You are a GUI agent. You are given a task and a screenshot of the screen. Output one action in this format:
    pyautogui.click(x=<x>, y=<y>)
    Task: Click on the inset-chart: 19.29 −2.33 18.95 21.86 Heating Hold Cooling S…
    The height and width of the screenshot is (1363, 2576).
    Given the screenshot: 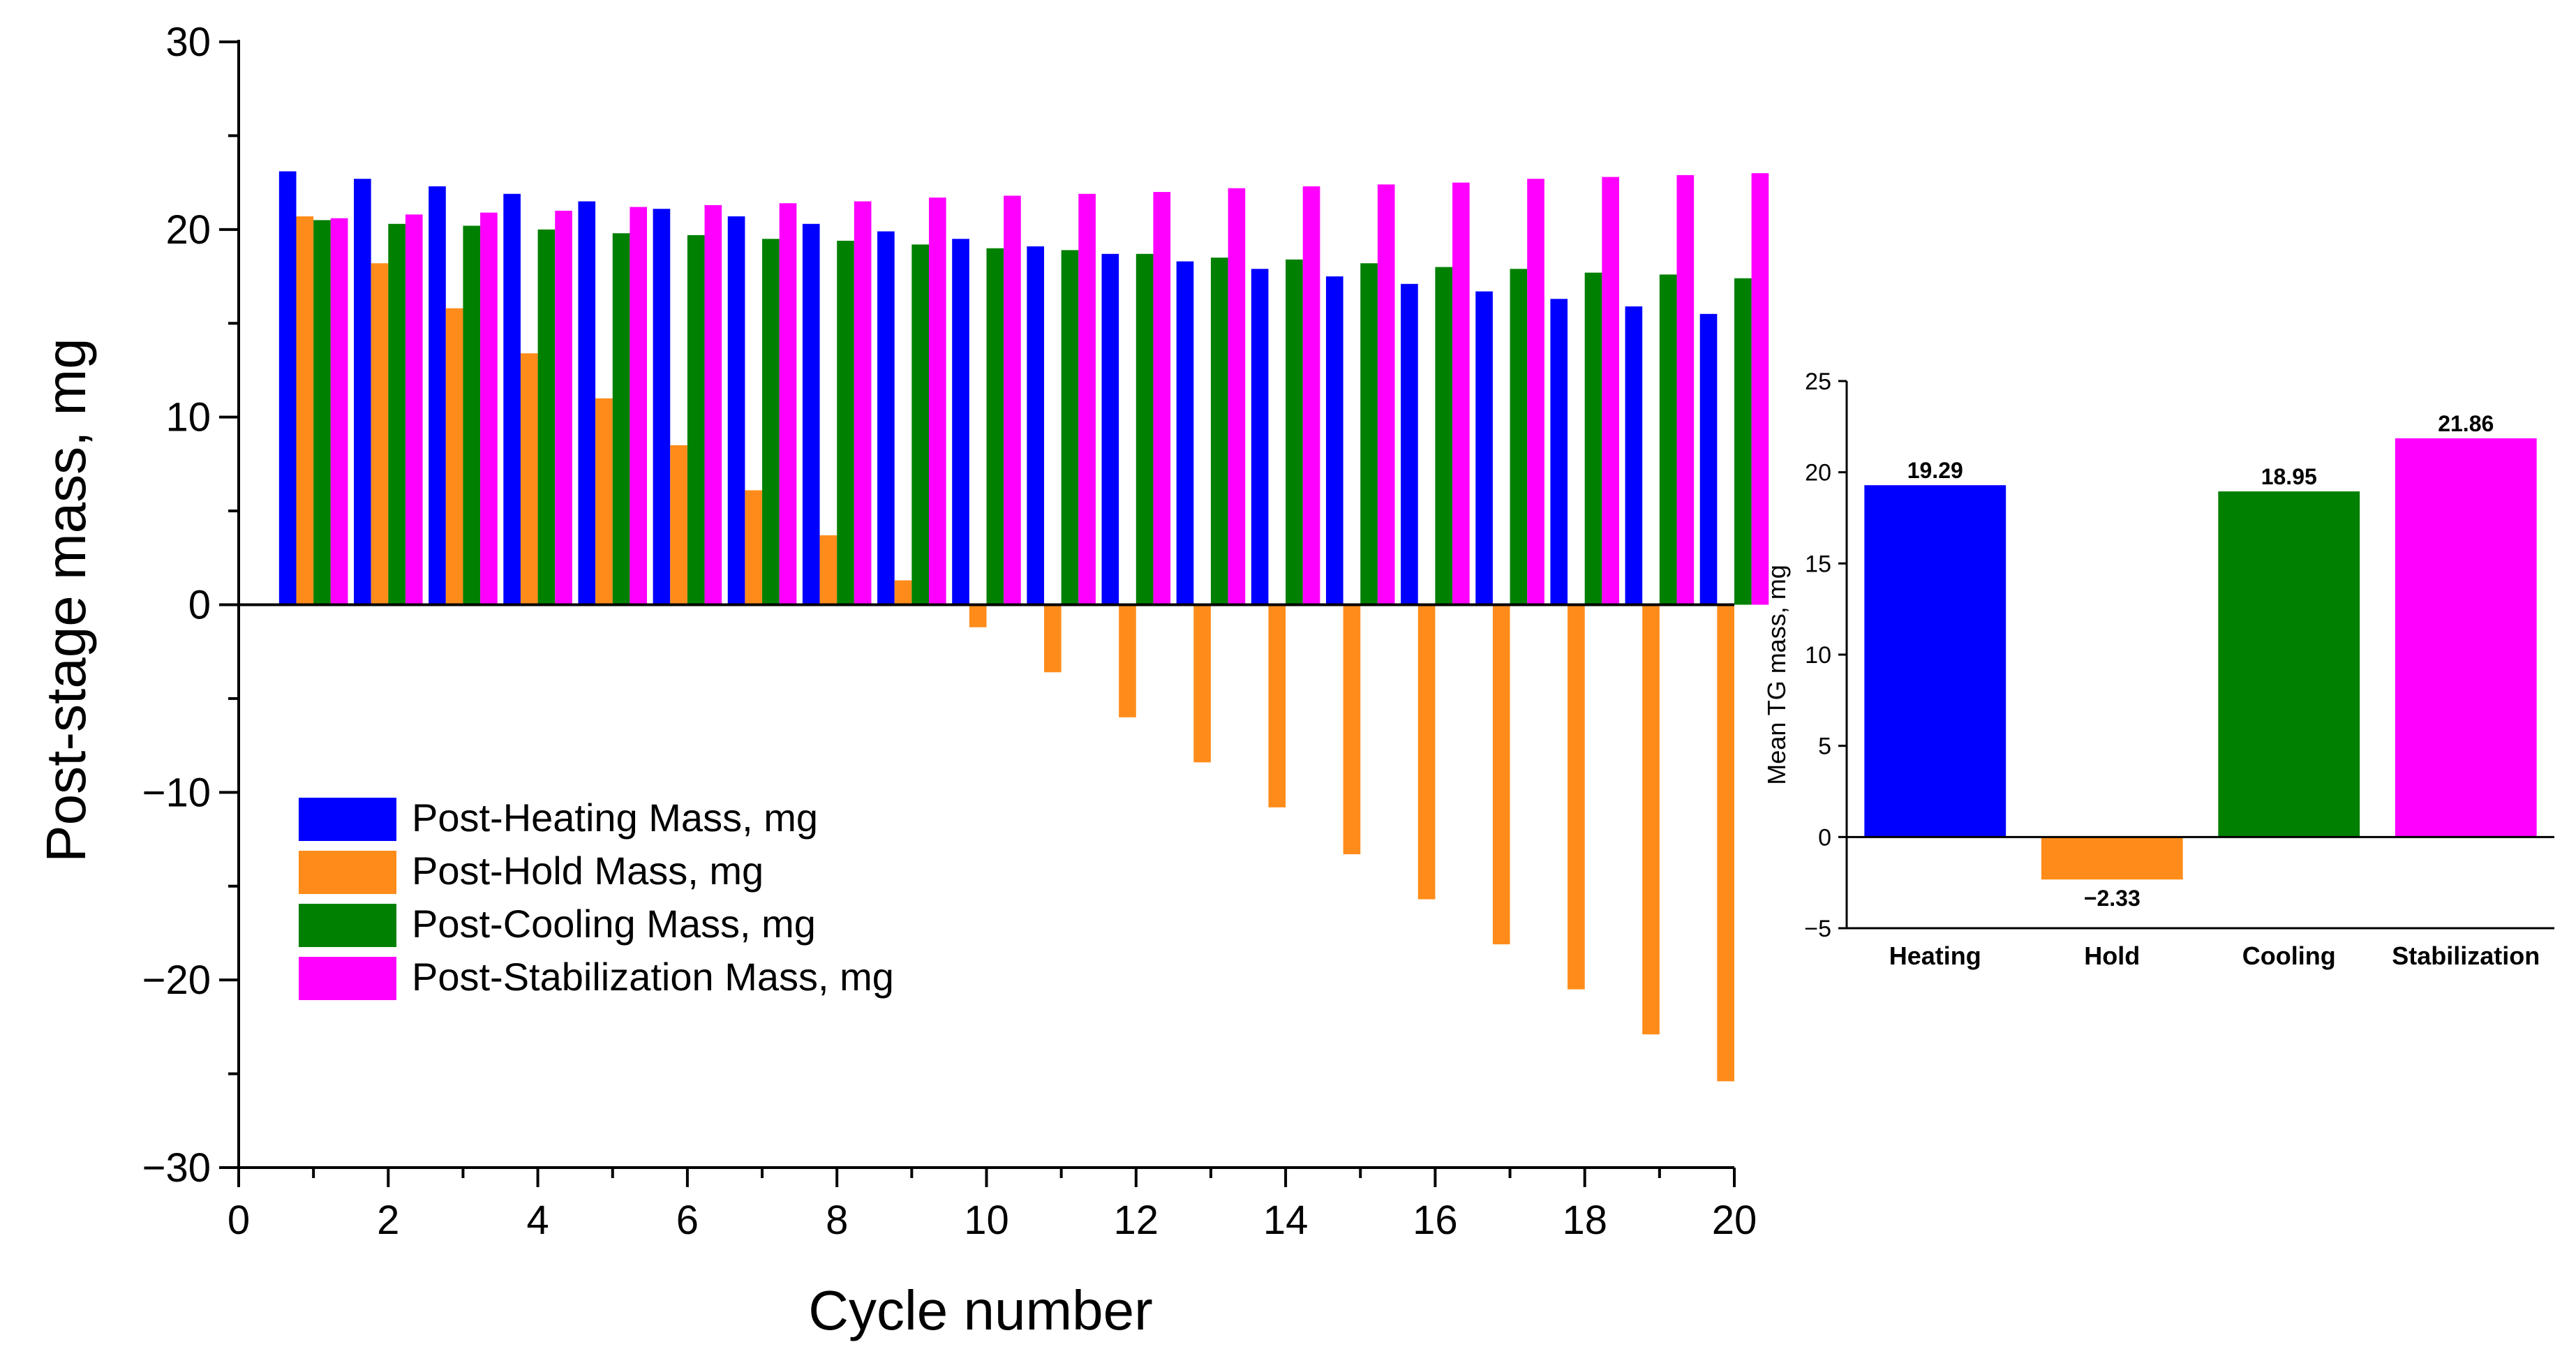 What is the action you would take?
    pyautogui.click(x=2158, y=669)
    